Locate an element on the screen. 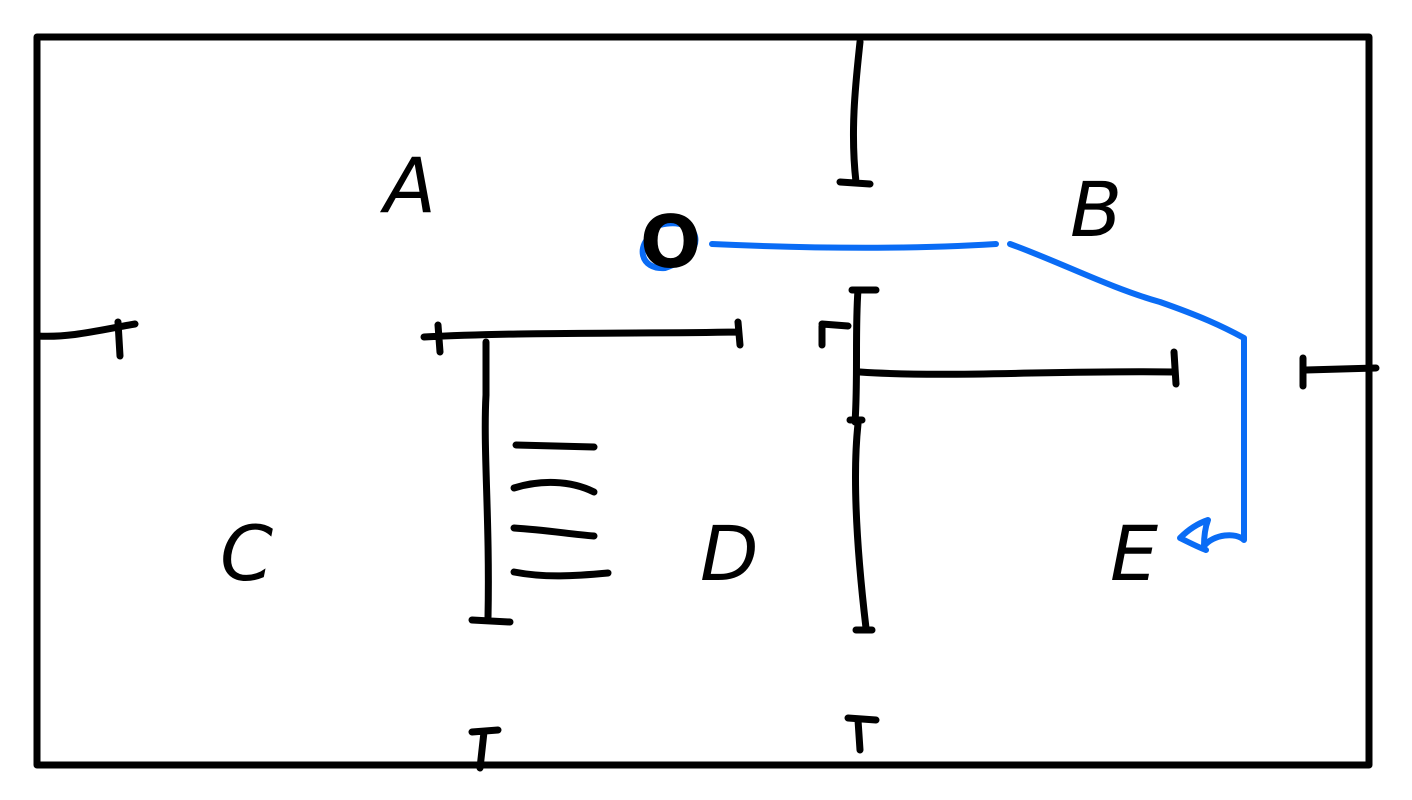 The width and height of the screenshot is (1412, 800). room-label-e: E is located at coordinates (1134, 553).